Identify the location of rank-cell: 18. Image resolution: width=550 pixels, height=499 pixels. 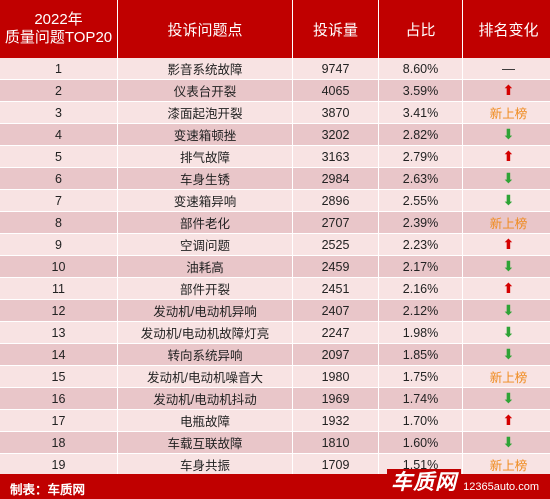
(59, 442).